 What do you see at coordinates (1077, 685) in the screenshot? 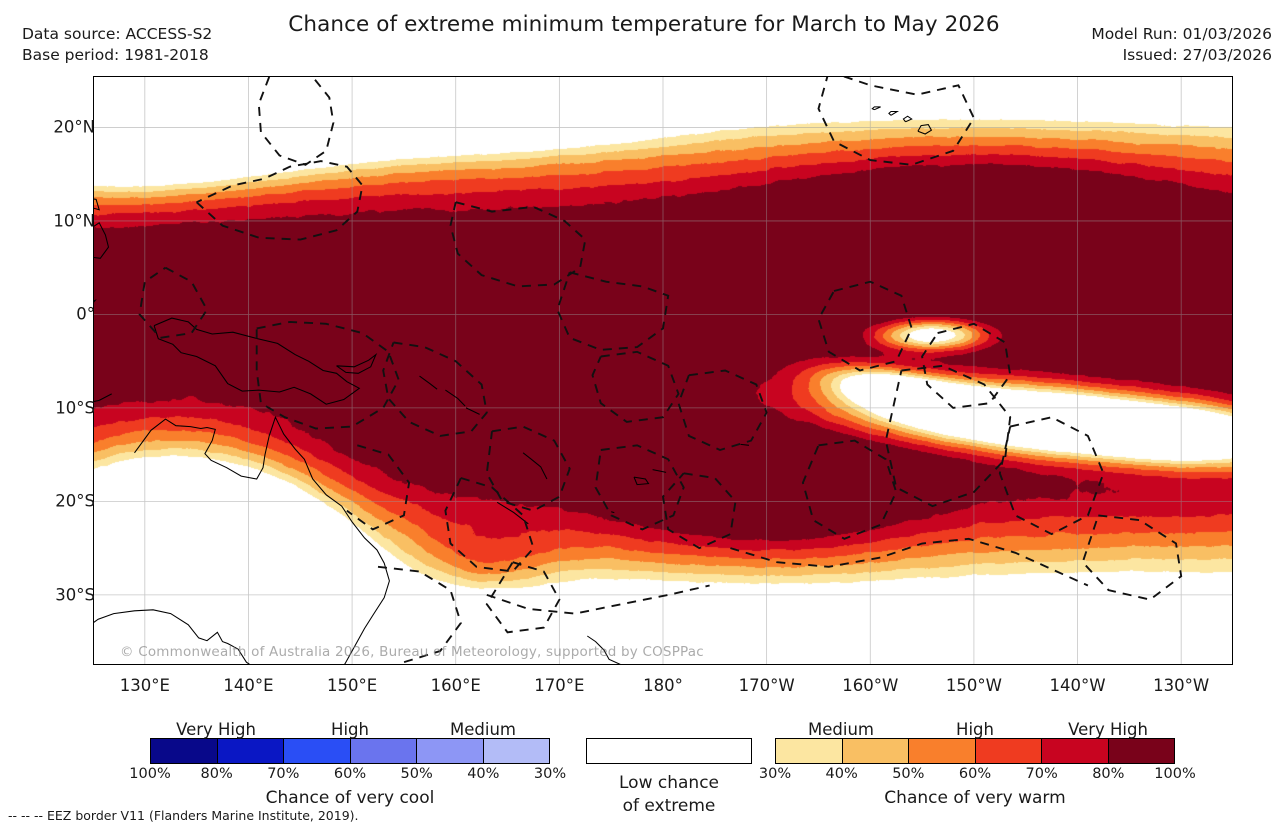
I see `lon-tick-9: 140°W` at bounding box center [1077, 685].